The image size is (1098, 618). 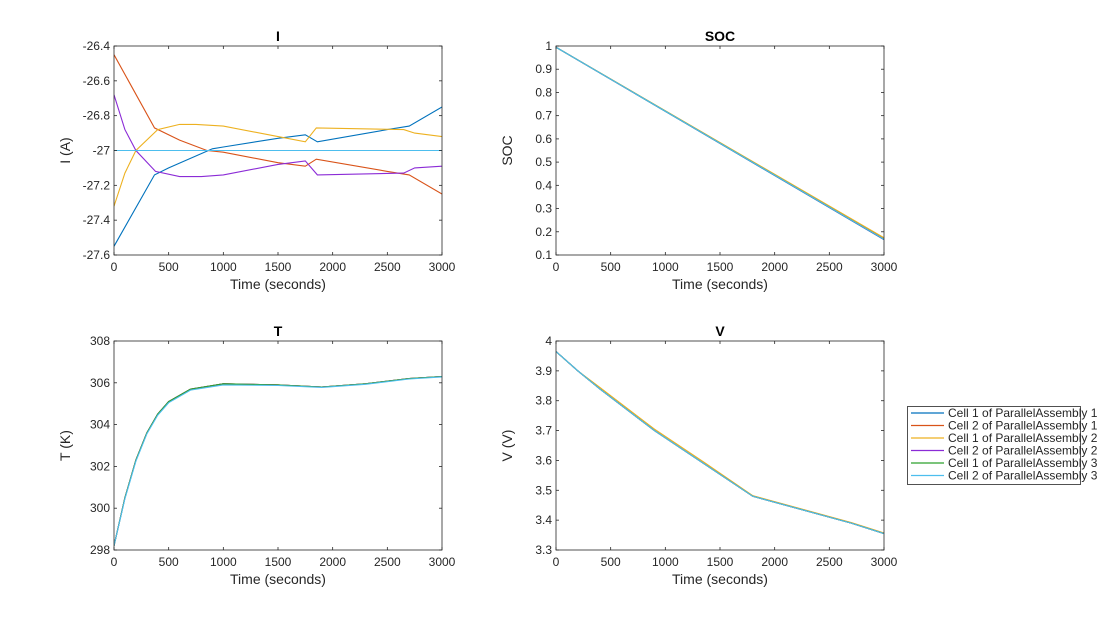 What do you see at coordinates (1023, 413) in the screenshot?
I see `legend-label: Cell 1 of ParallelAssembly 1` at bounding box center [1023, 413].